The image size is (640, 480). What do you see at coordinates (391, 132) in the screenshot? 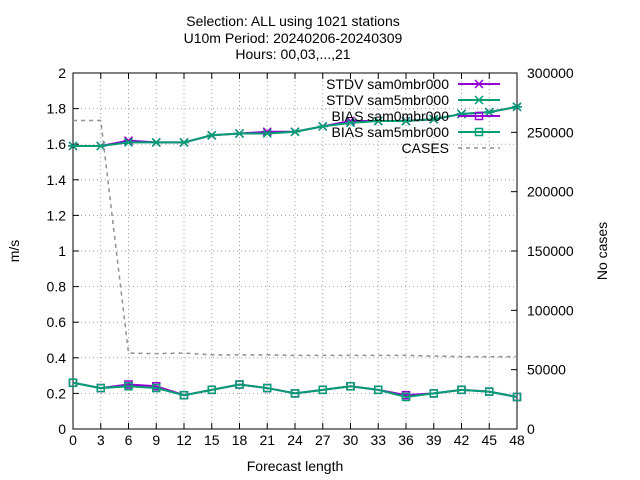
I see `legend-label: BIAS sam5mbr000` at bounding box center [391, 132].